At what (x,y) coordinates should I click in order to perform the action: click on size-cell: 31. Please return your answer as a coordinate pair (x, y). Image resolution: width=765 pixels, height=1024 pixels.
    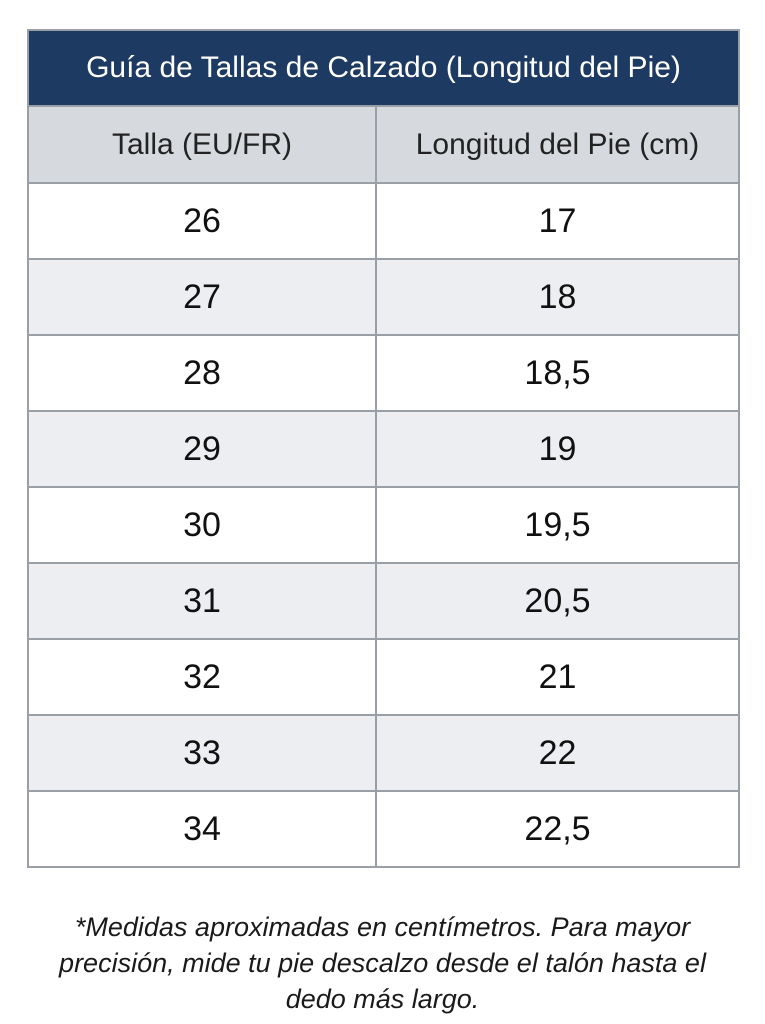
    Looking at the image, I should click on (202, 601).